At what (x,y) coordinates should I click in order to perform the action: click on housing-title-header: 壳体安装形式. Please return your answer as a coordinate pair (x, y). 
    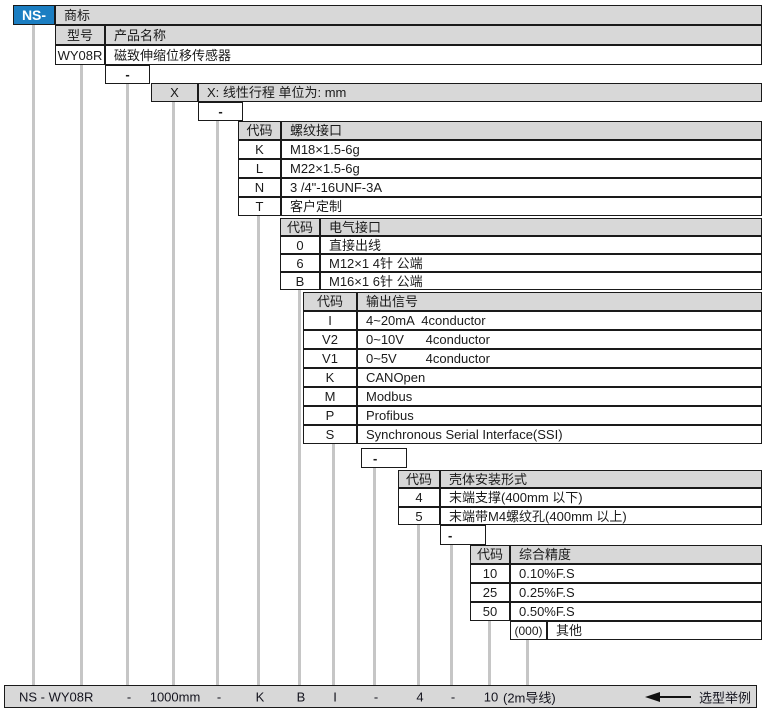
    Looking at the image, I should click on (601, 479).